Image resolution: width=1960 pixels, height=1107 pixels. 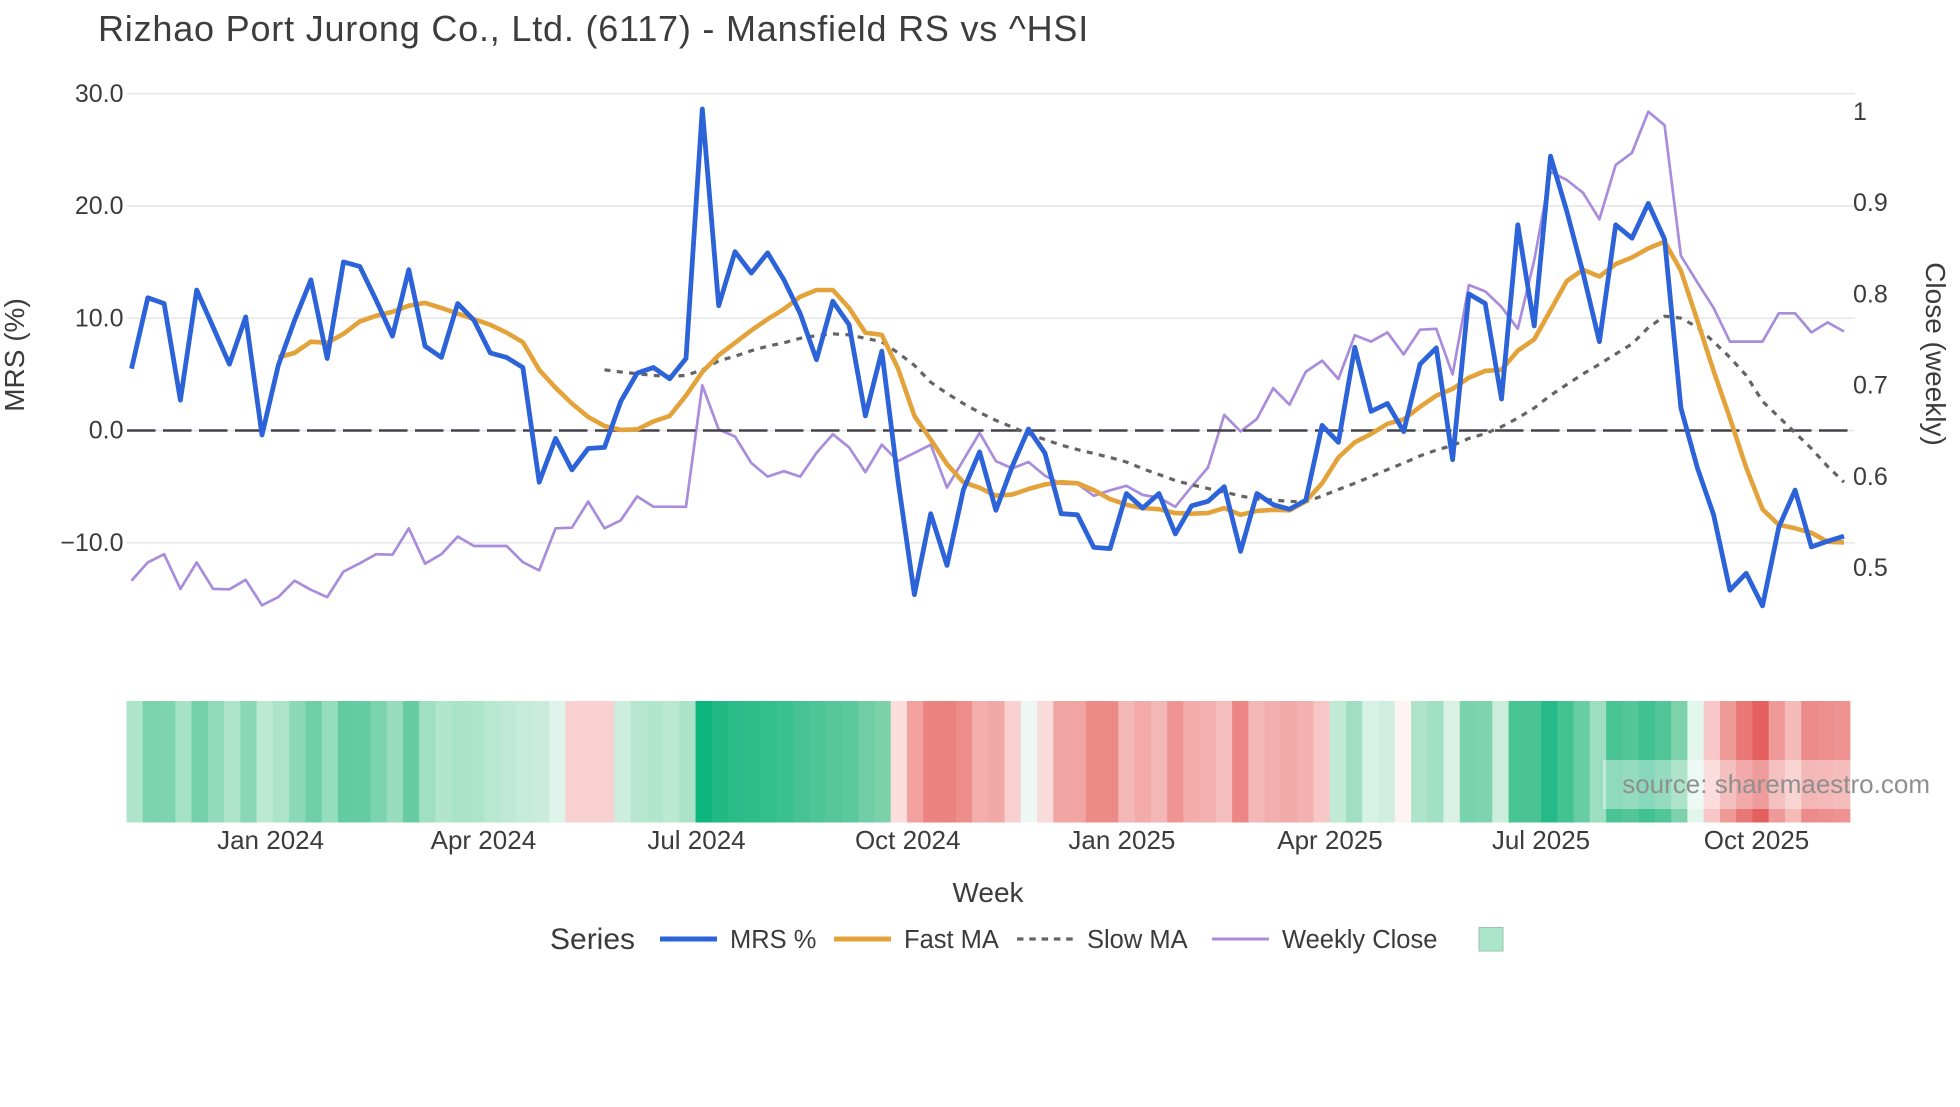 I want to click on svg-text: Jul 2025, so click(x=1541, y=840).